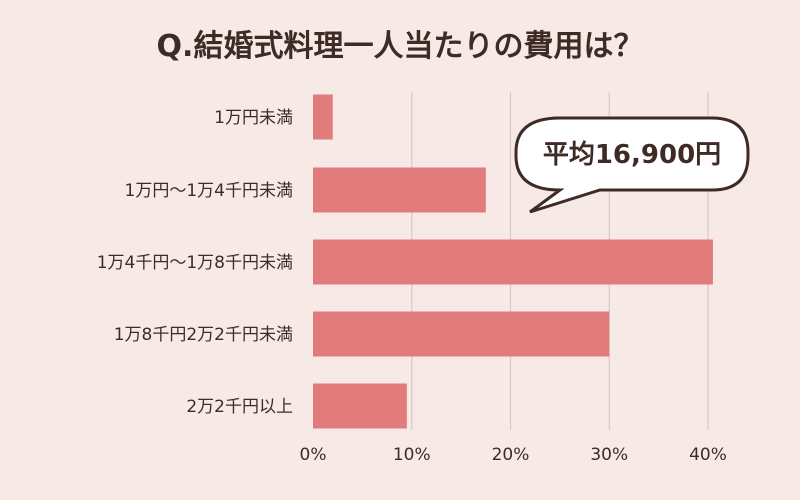 This screenshot has width=800, height=500. Describe the element at coordinates (412, 455) in the screenshot. I see `tick-label: 10%` at that location.